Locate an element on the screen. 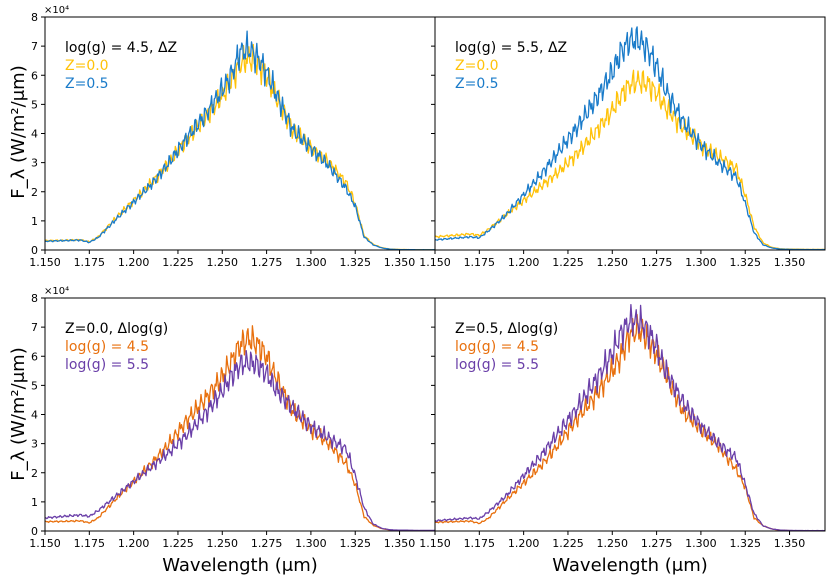  x-axis-label-left: Wavelength (μm) is located at coordinates (240, 565).